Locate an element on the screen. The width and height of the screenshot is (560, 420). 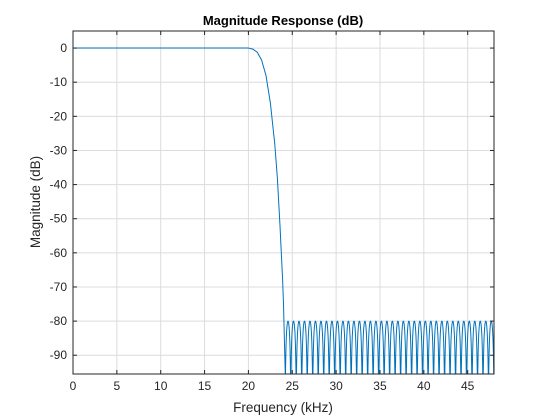
x-tick-label: 20 is located at coordinates (249, 386).